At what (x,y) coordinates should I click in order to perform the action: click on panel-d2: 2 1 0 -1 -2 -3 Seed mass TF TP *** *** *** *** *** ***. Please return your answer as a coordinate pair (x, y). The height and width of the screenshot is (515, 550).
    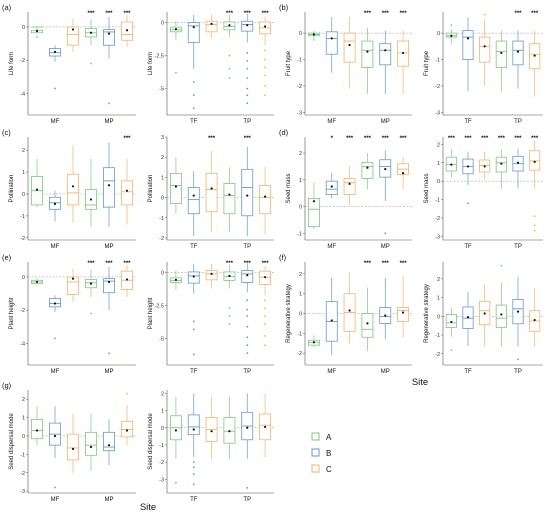
    Looking at the image, I should click on (483, 193).